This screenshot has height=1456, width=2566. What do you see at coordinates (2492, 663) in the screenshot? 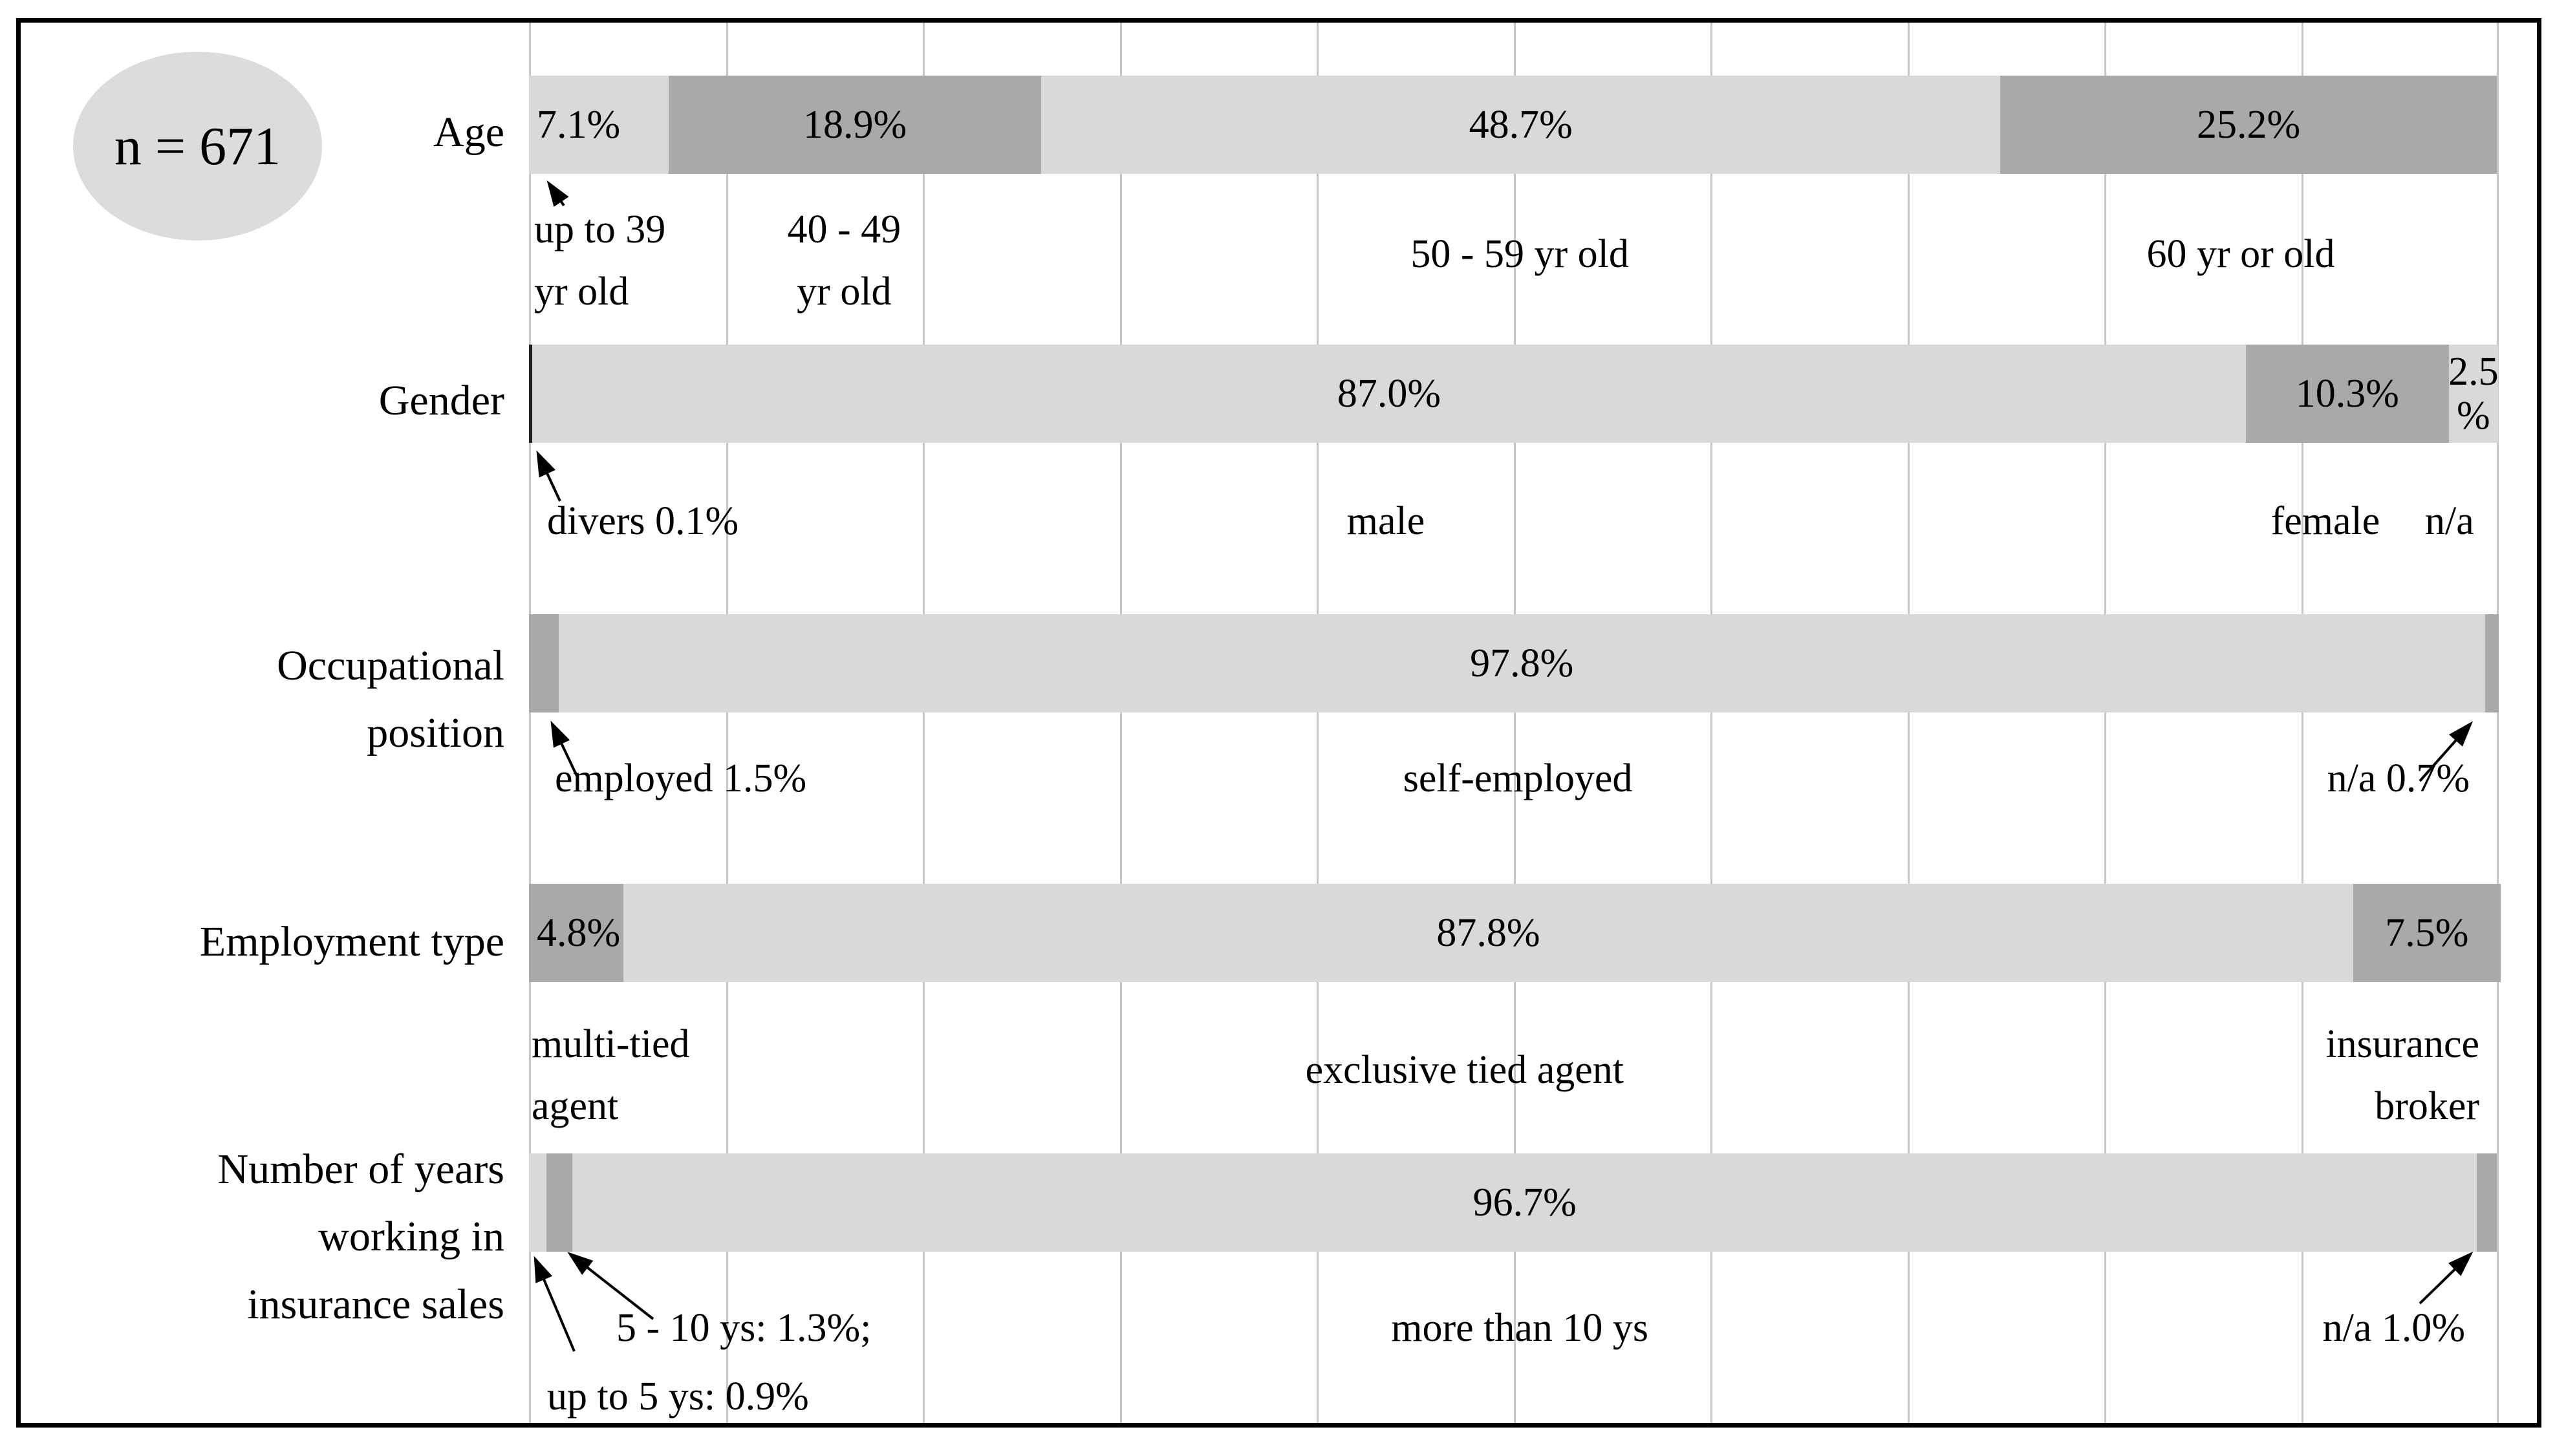
I see `segment-occupation-na` at bounding box center [2492, 663].